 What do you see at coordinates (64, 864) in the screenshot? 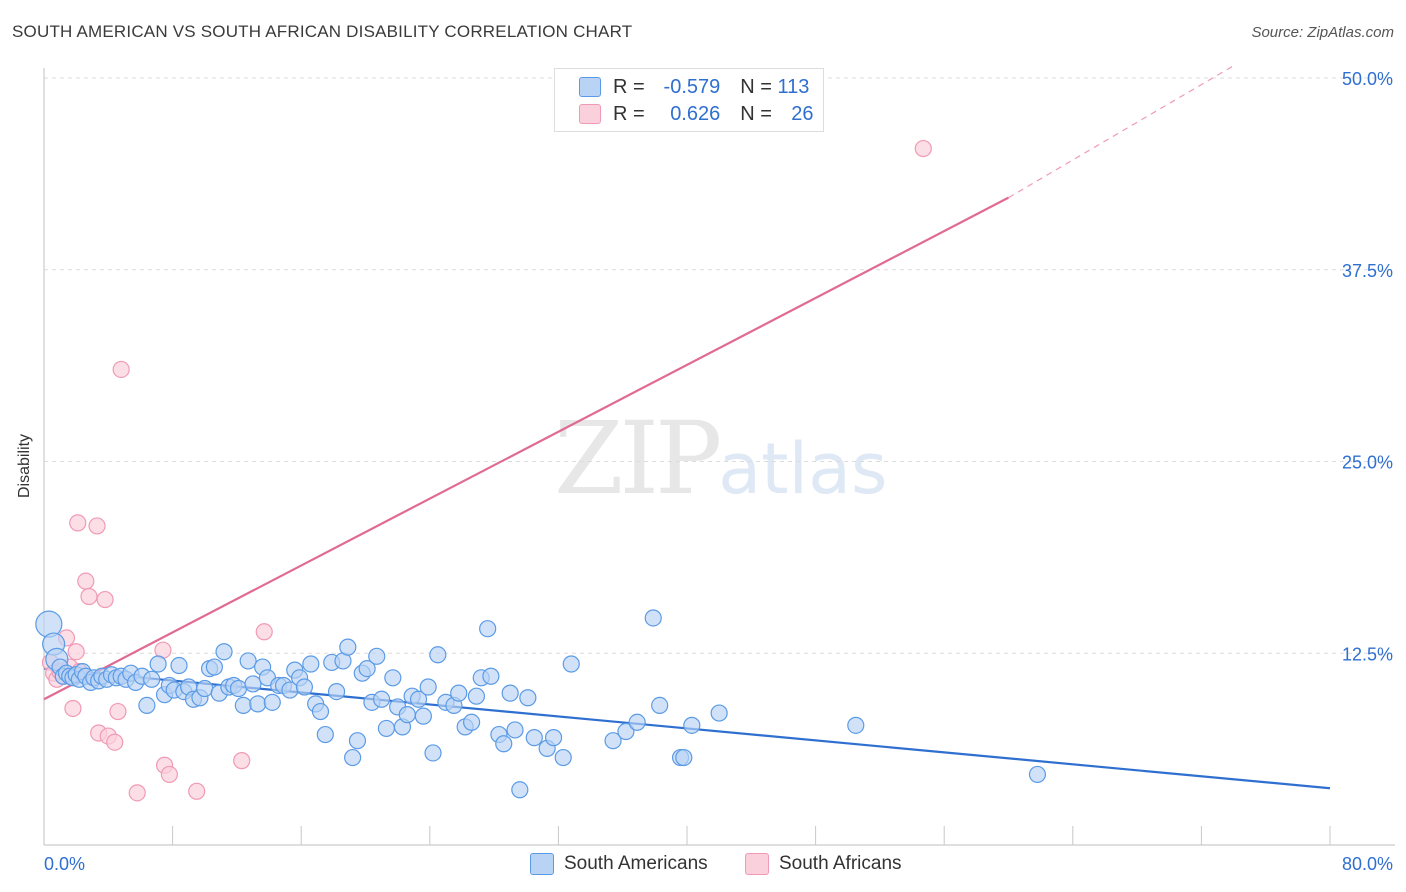
I see `x-tick-label: 0.0%` at bounding box center [64, 864].